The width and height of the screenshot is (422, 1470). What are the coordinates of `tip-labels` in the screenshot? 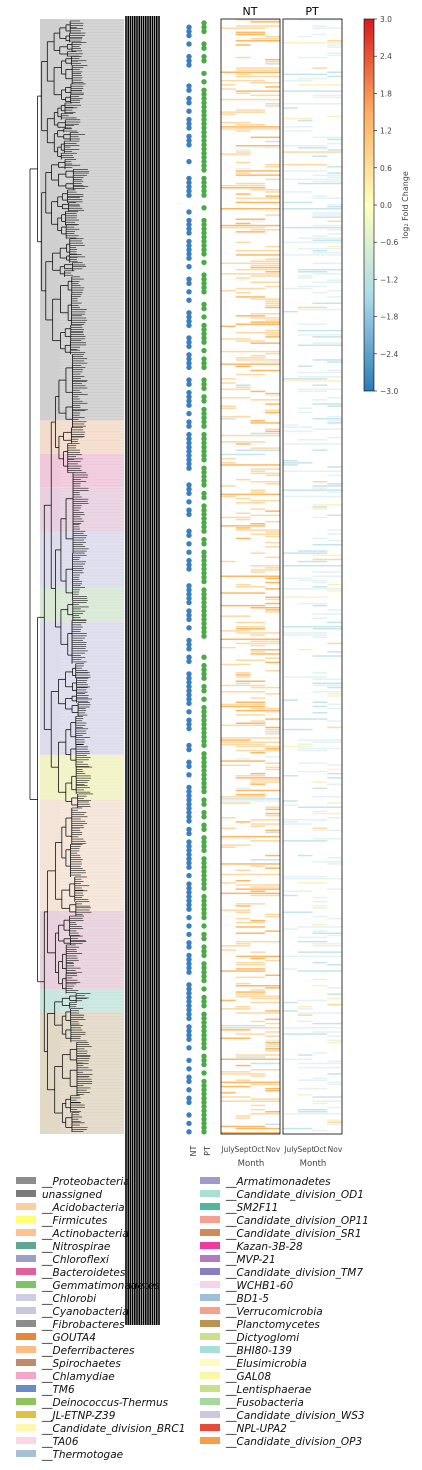 It's located at (142, 670).